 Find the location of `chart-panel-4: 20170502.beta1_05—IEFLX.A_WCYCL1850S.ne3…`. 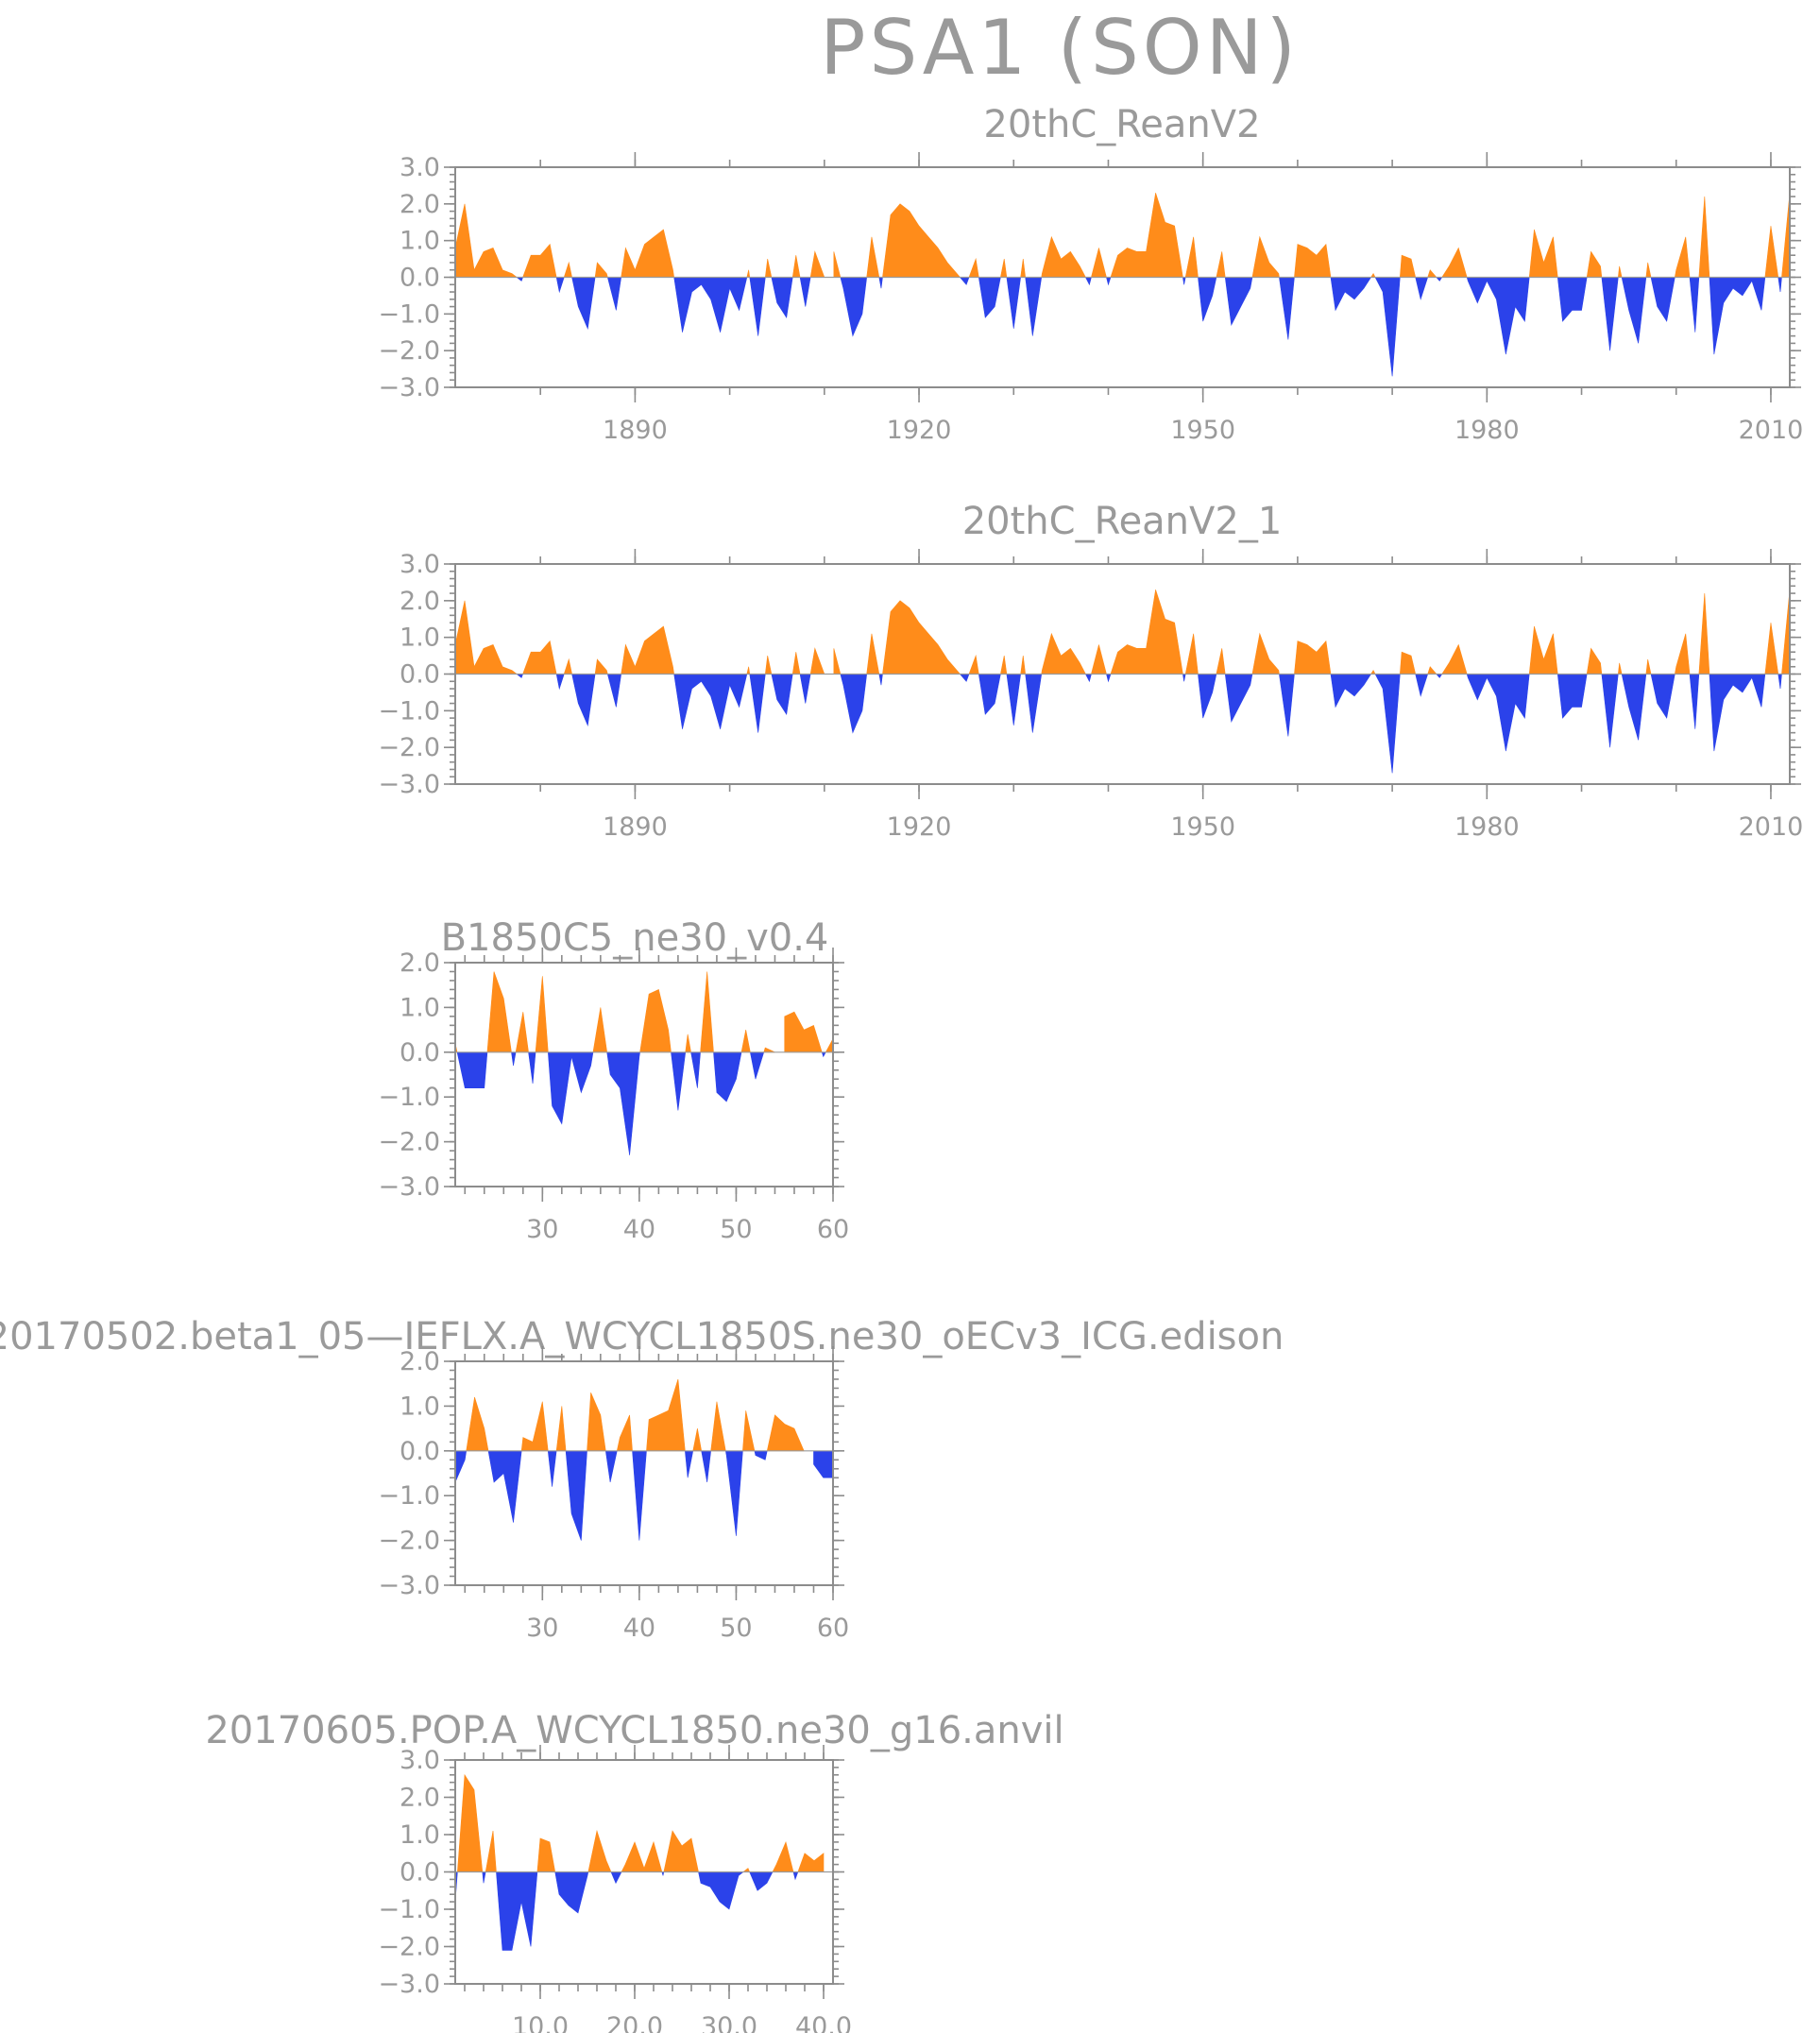

chart-panel-4: 20170502.beta1_05—IEFLX.A_WCYCL1850S.ne3… is located at coordinates (642, 1479).